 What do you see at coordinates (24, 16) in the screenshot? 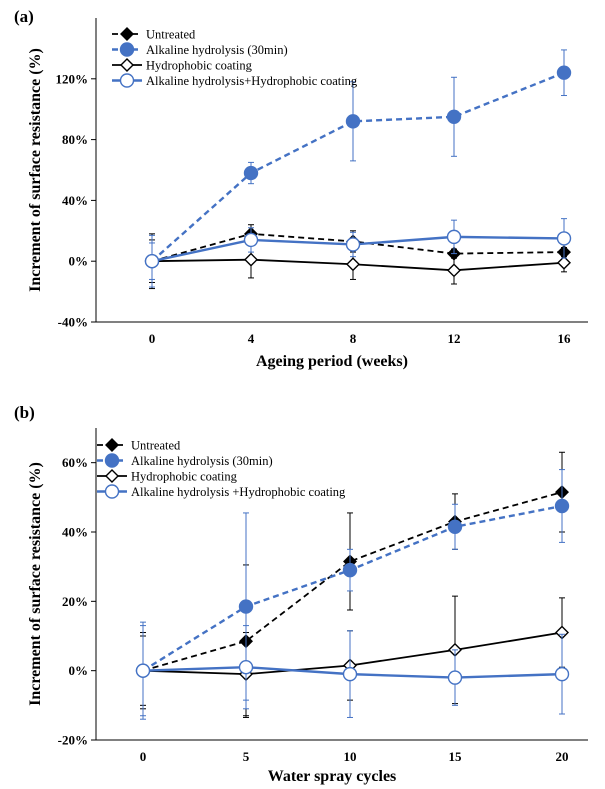
I see `panel-label: (a)` at bounding box center [24, 16].